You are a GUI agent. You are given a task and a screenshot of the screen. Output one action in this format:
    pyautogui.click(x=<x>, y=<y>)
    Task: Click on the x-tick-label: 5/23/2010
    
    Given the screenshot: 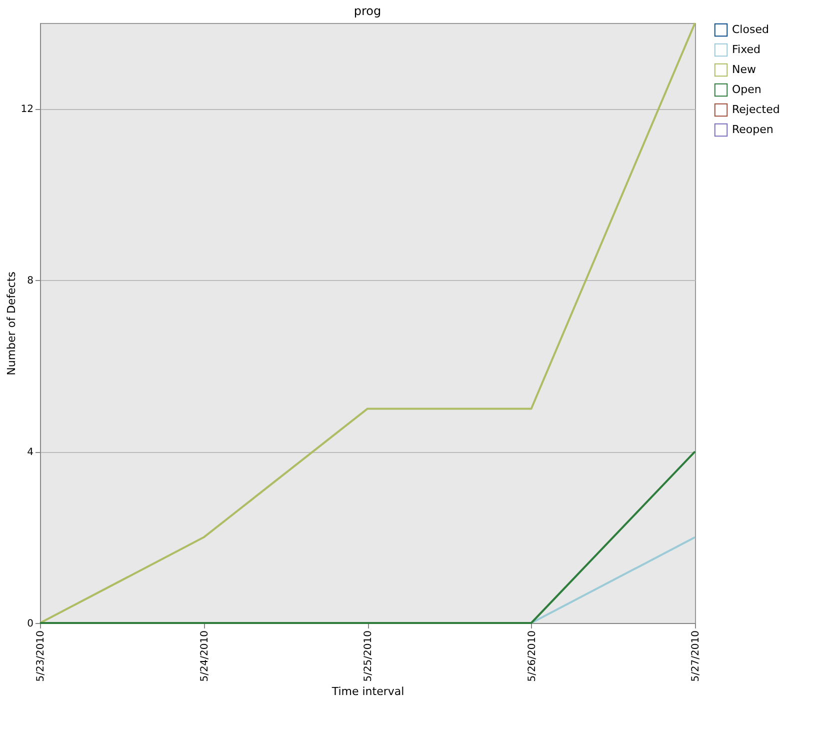 What is the action you would take?
    pyautogui.click(x=41, y=656)
    